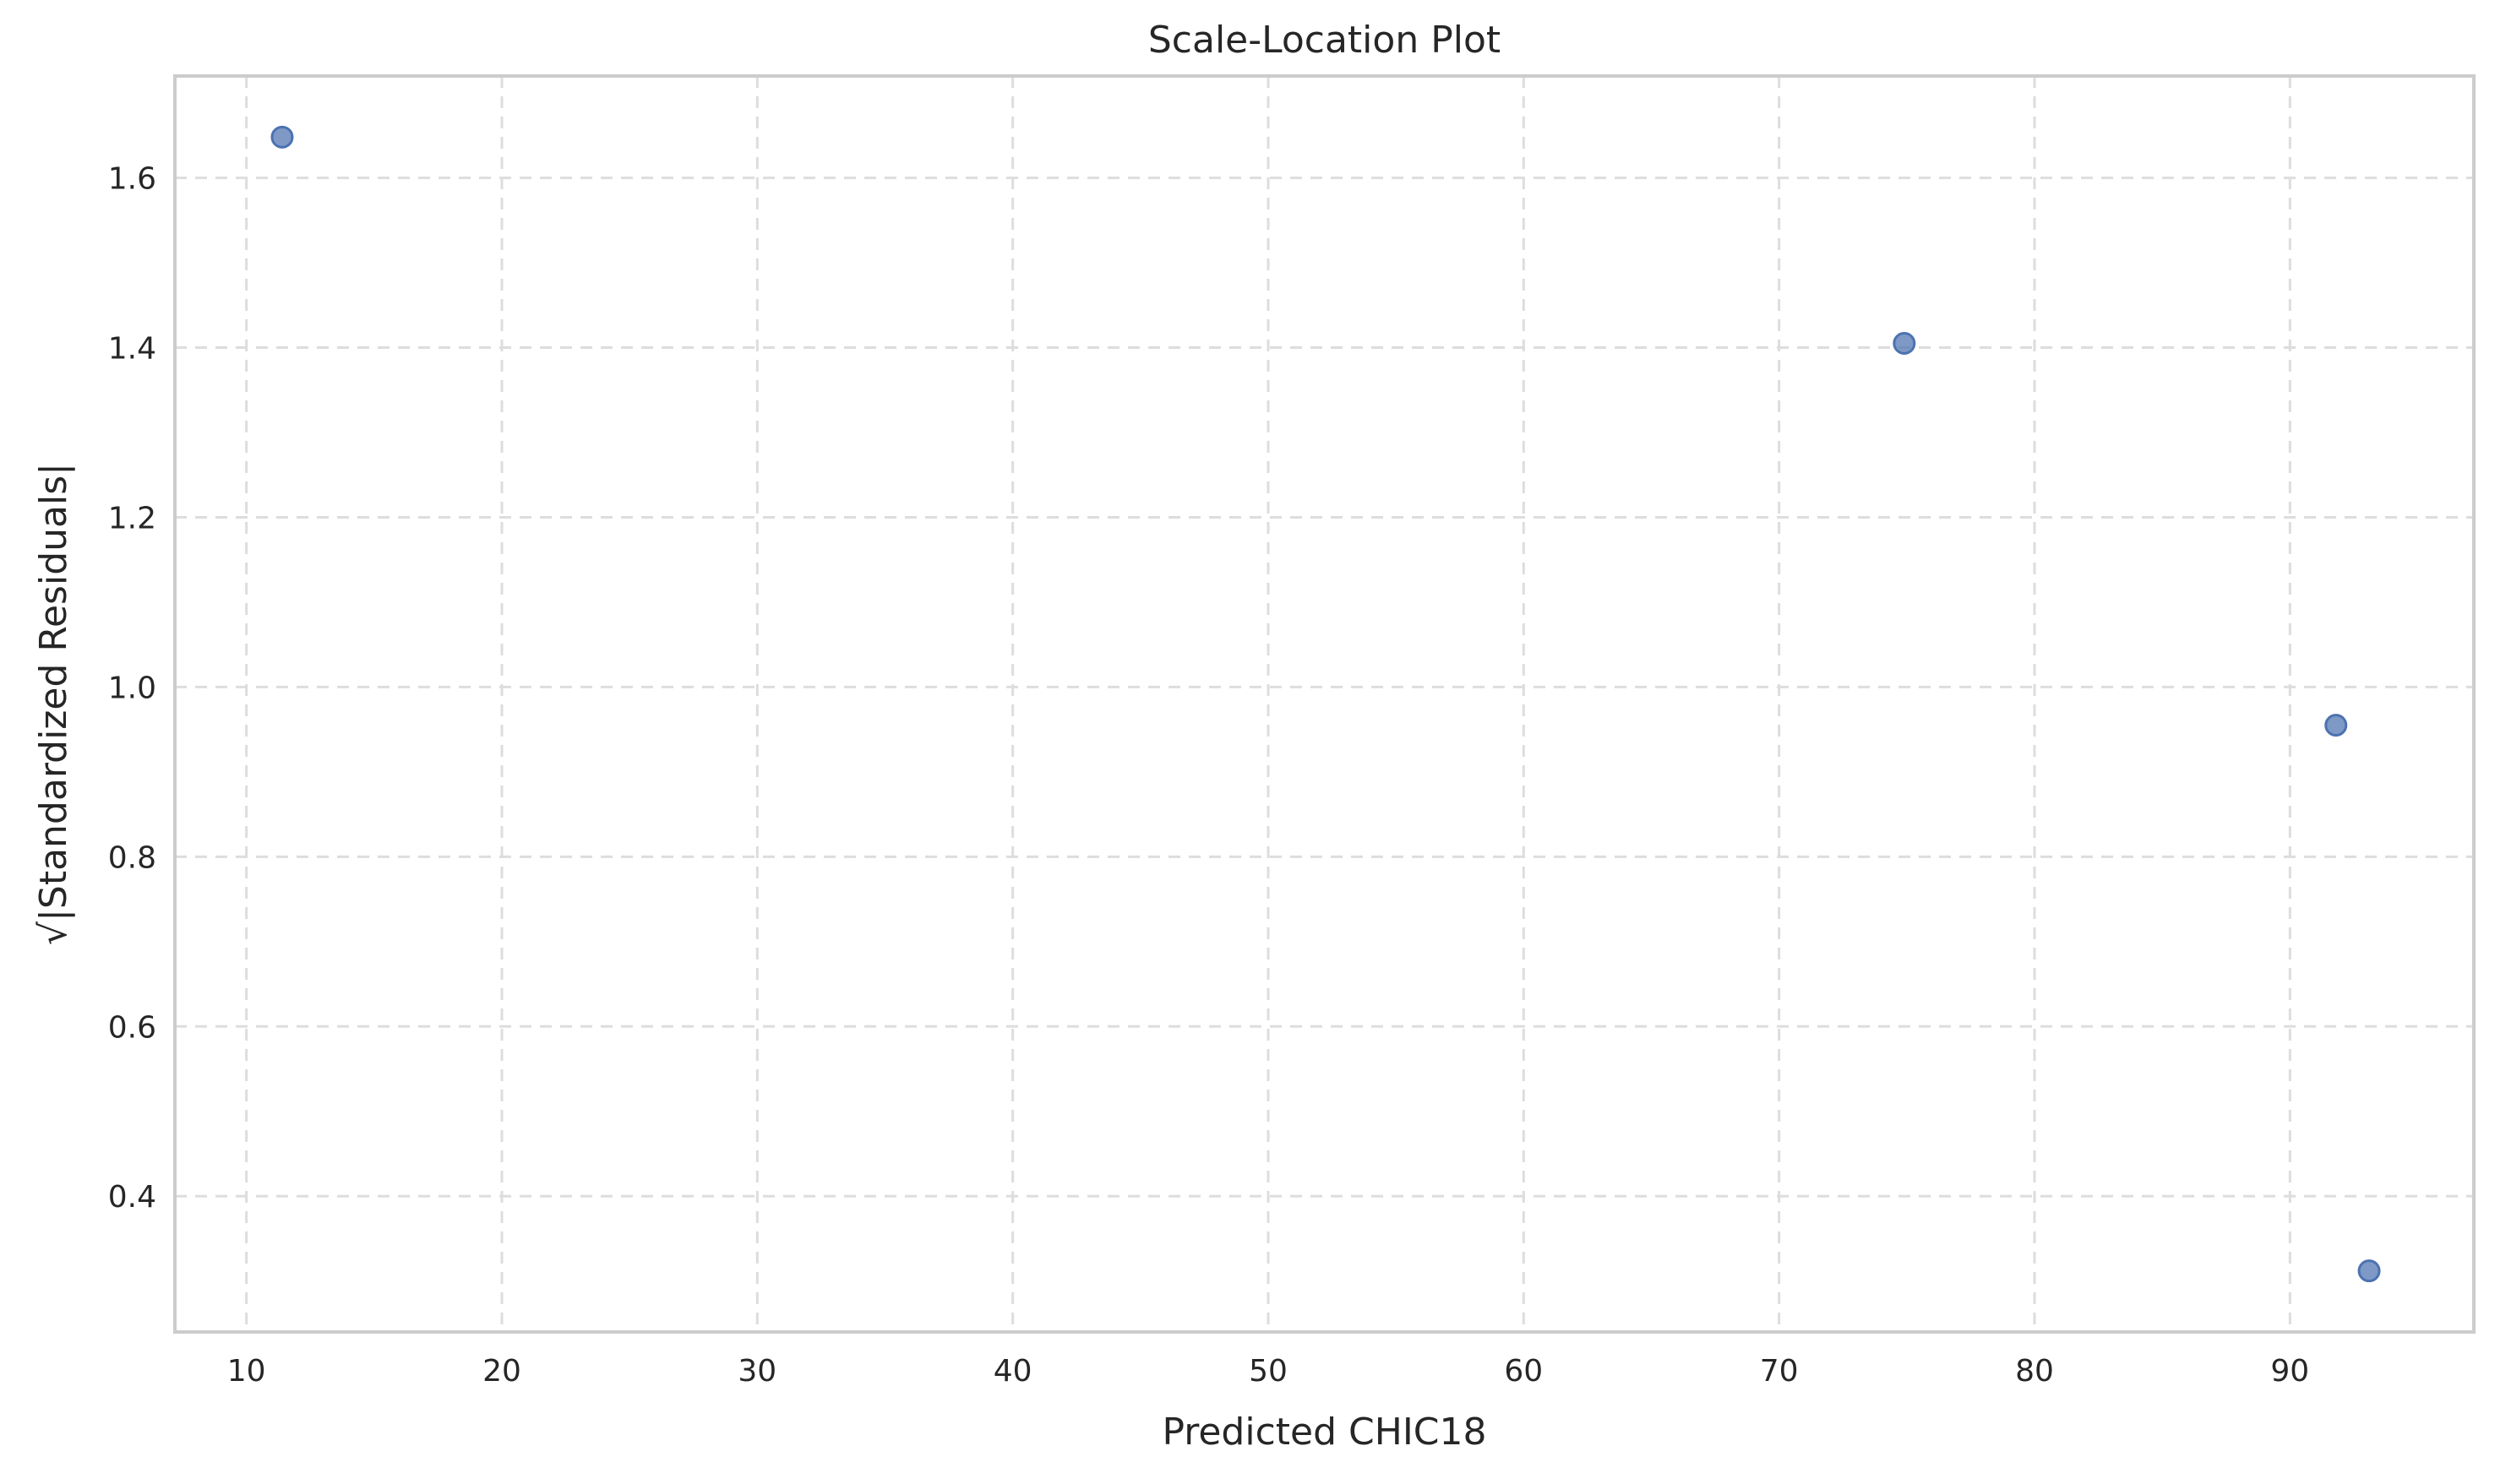 The width and height of the screenshot is (2495, 1484). I want to click on y-tick-label: 1.6, so click(132, 179).